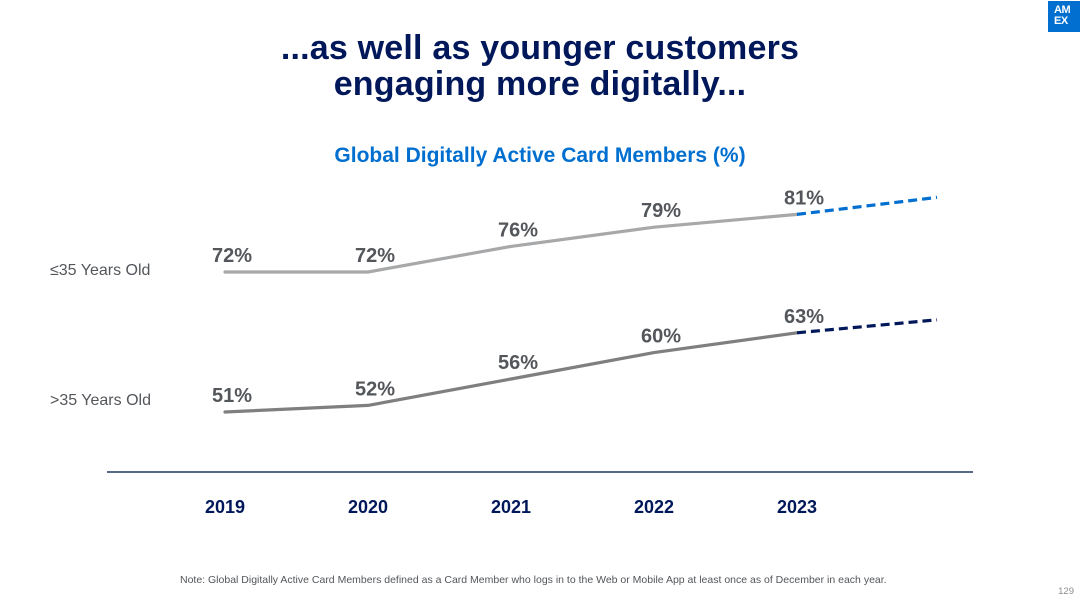 Image resolution: width=1080 pixels, height=608 pixels. What do you see at coordinates (867, 205) in the screenshot?
I see `projection-line-young` at bounding box center [867, 205].